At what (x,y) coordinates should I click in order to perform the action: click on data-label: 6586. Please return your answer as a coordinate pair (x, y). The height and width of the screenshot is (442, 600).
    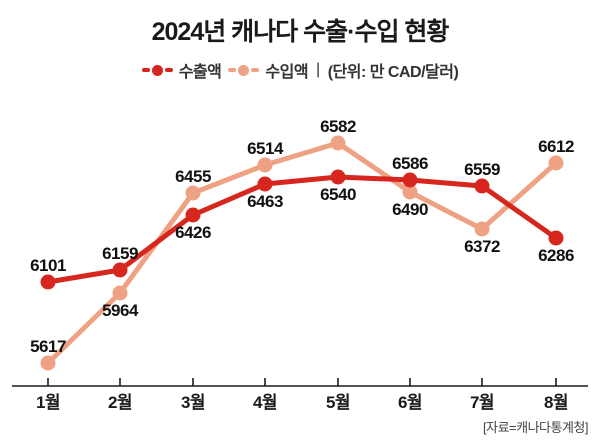
    Looking at the image, I should click on (410, 163).